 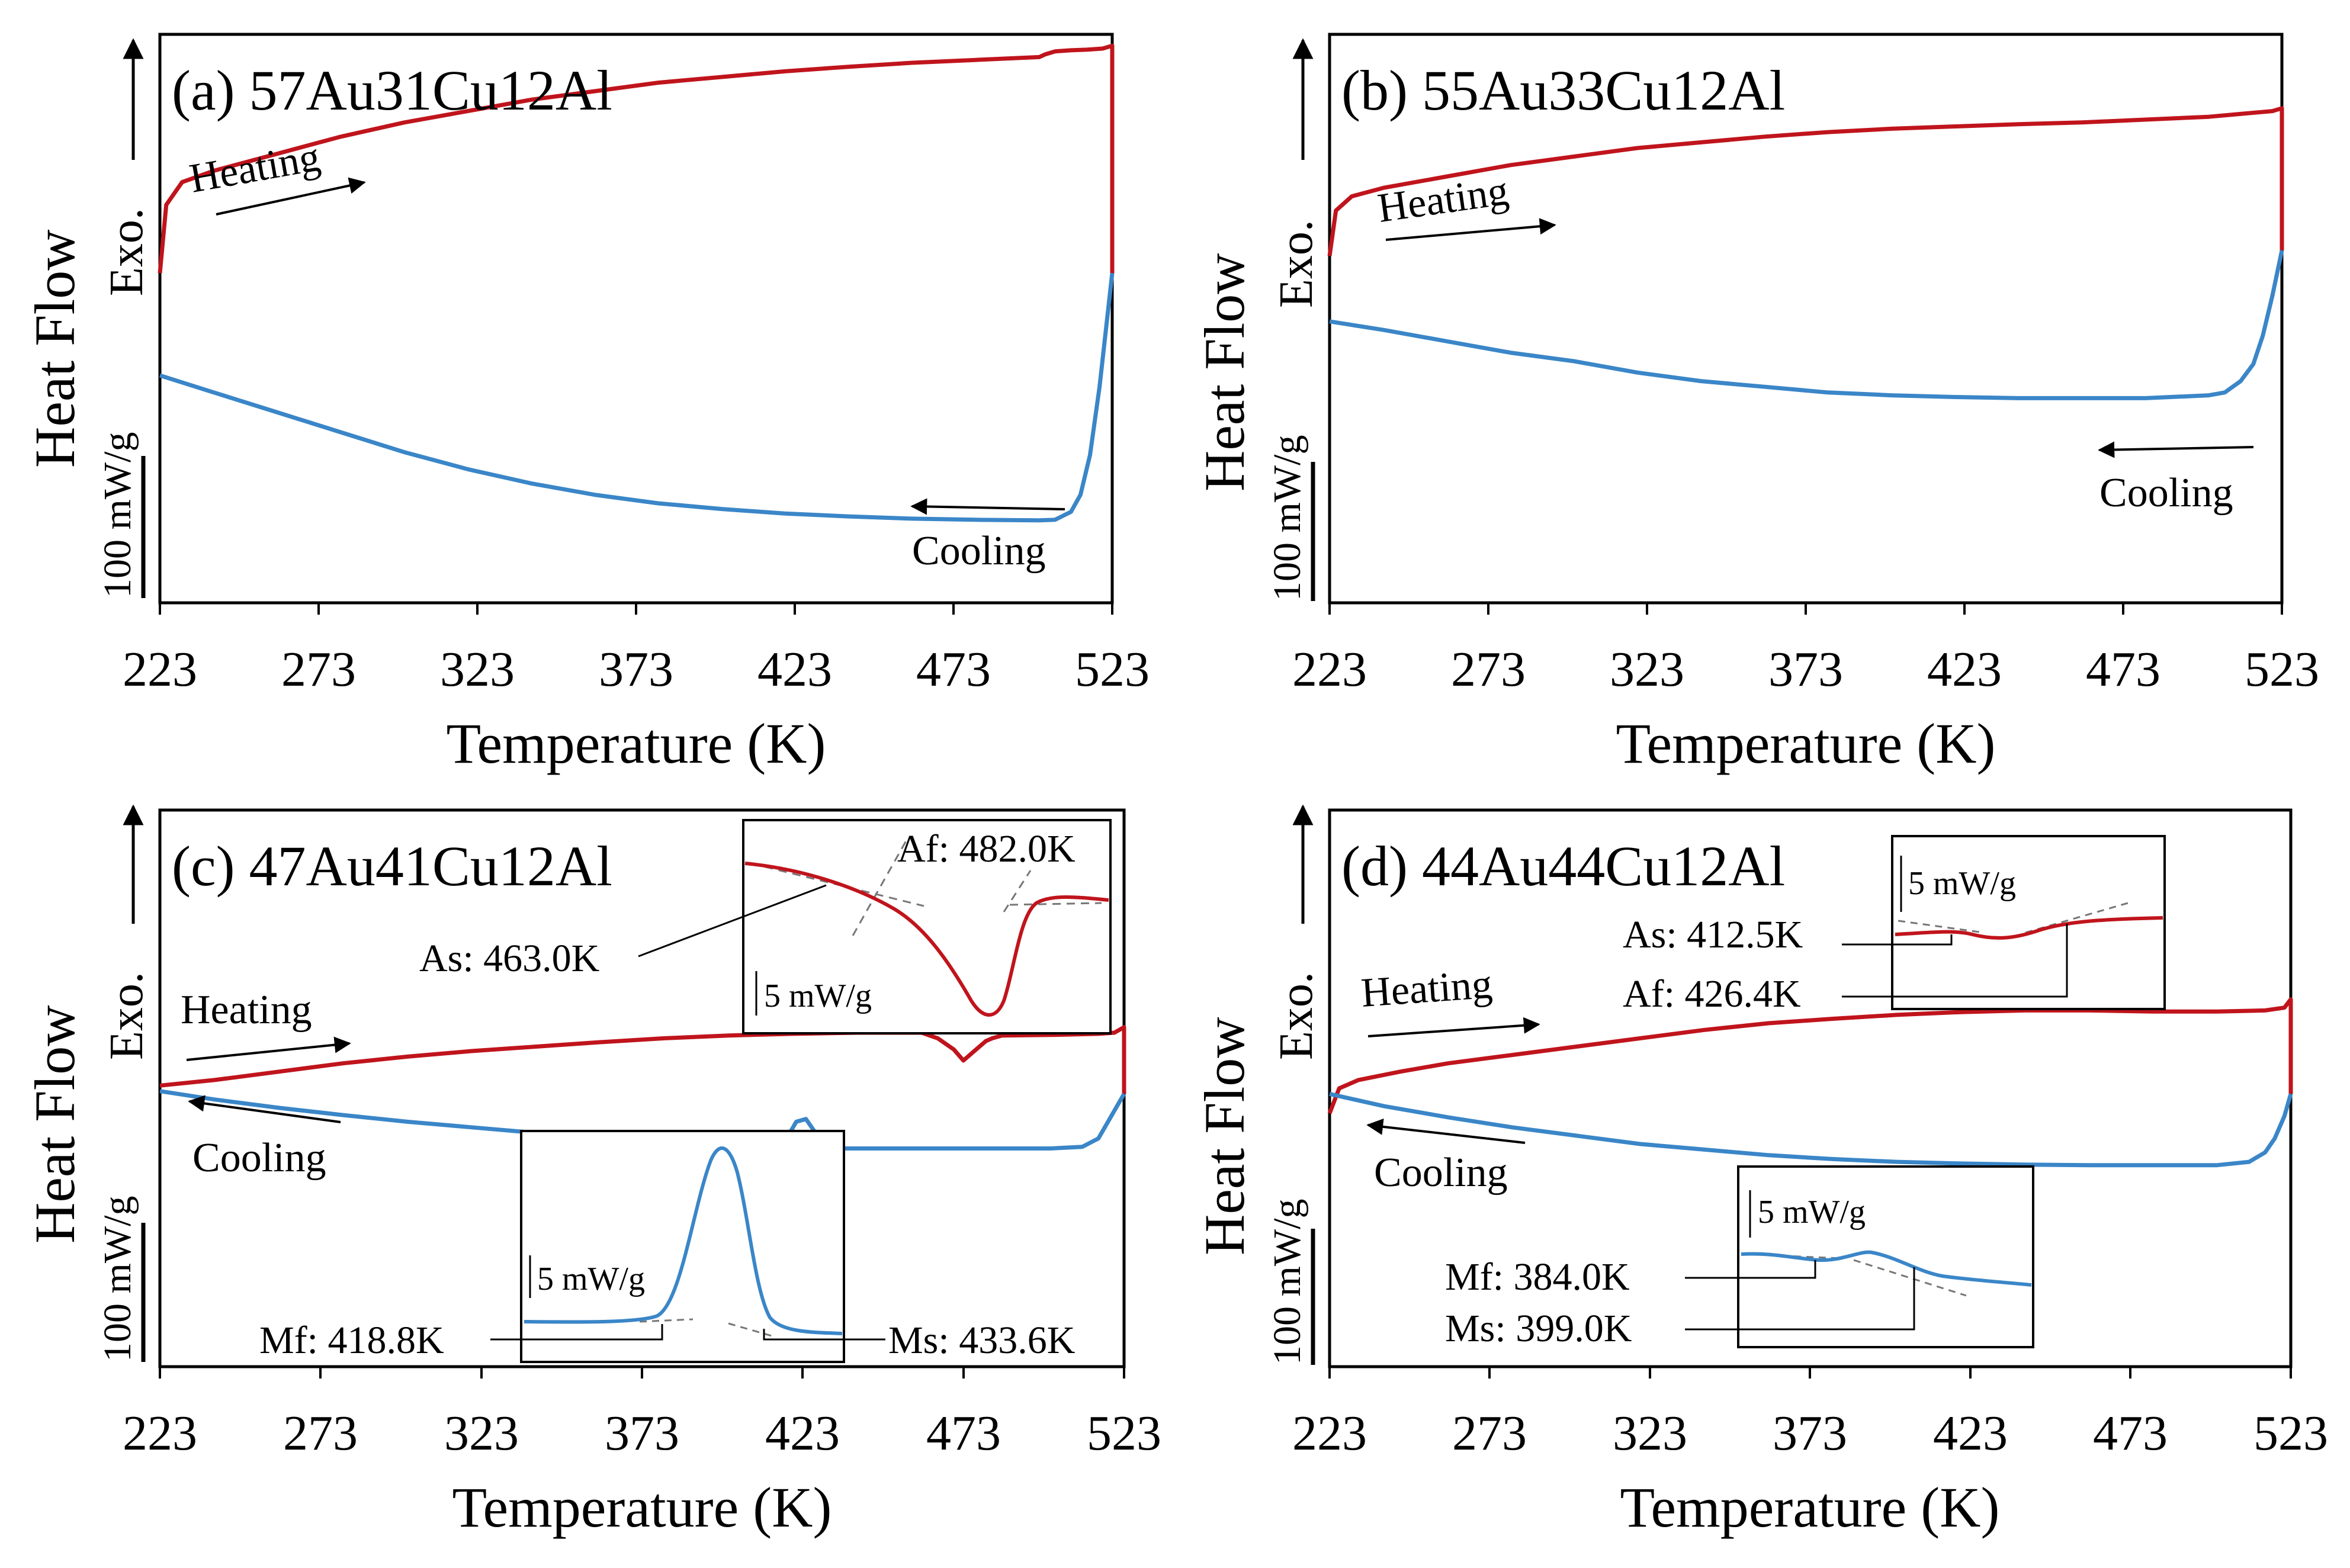 What do you see at coordinates (1800, 1299) in the screenshot?
I see `panel-d-ms-leader` at bounding box center [1800, 1299].